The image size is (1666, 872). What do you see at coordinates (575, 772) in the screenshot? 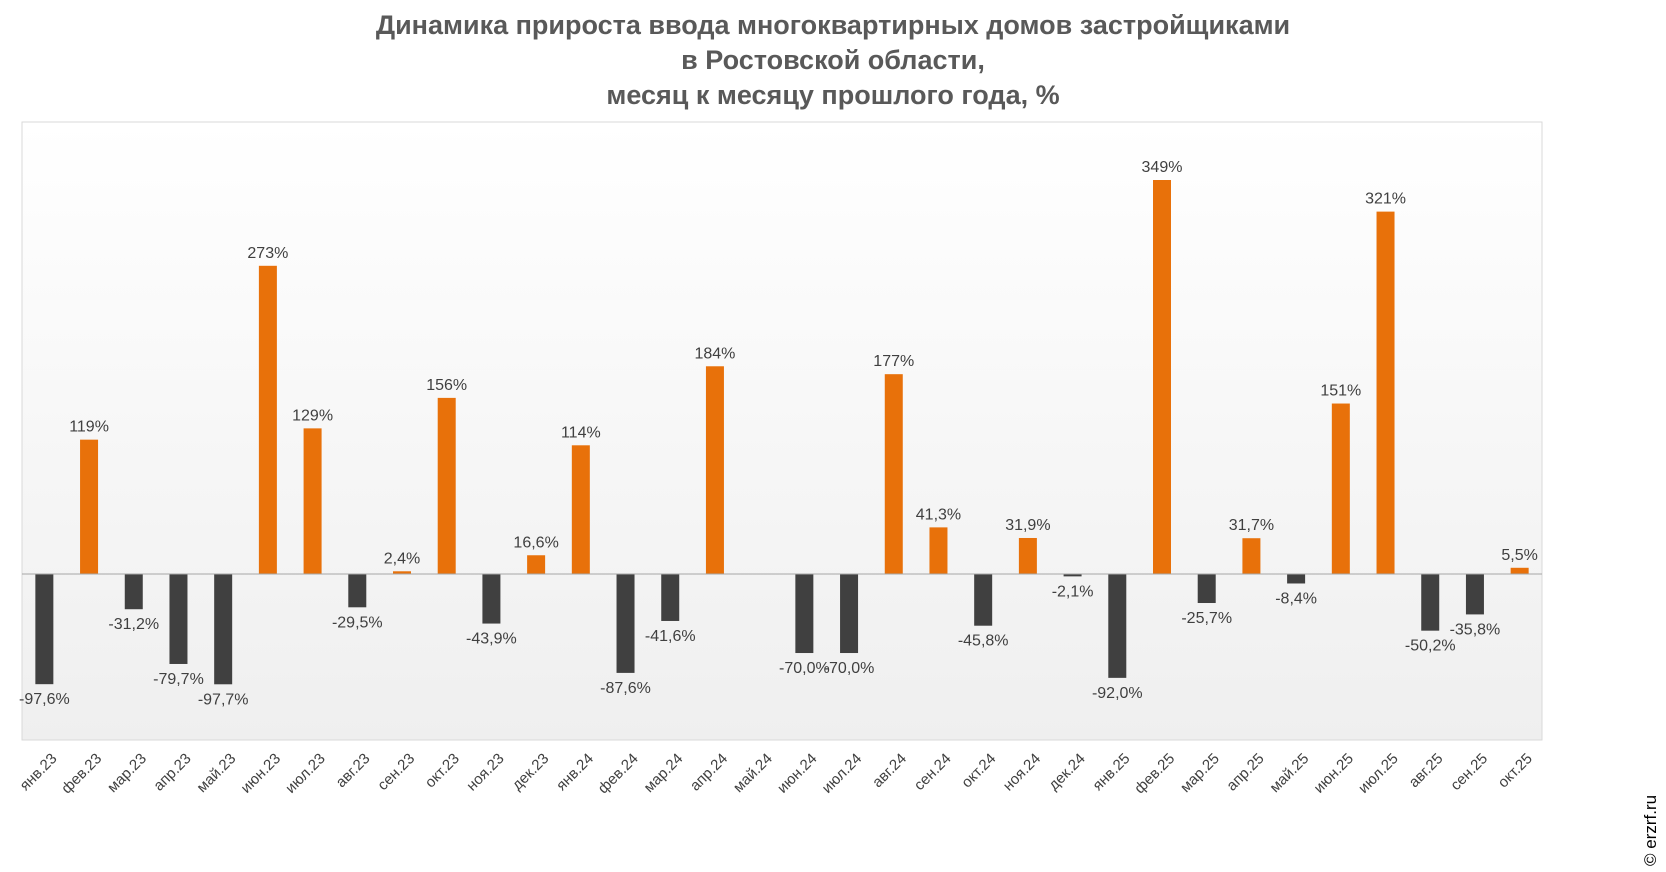
I see `x-tick-янв-24: янв.24` at bounding box center [575, 772].